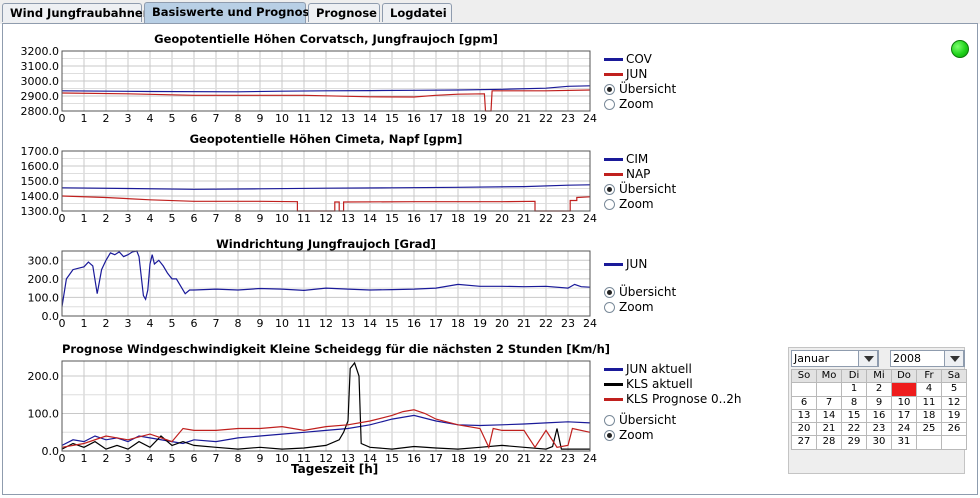  What do you see at coordinates (436, 118) in the screenshot?
I see `x-tick-label: 17` at bounding box center [436, 118].